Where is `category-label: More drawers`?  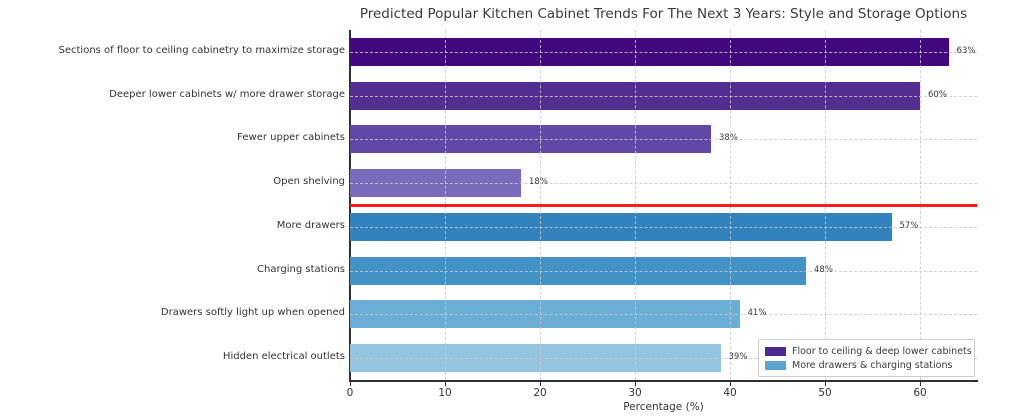 category-label: More drawers is located at coordinates (310, 225).